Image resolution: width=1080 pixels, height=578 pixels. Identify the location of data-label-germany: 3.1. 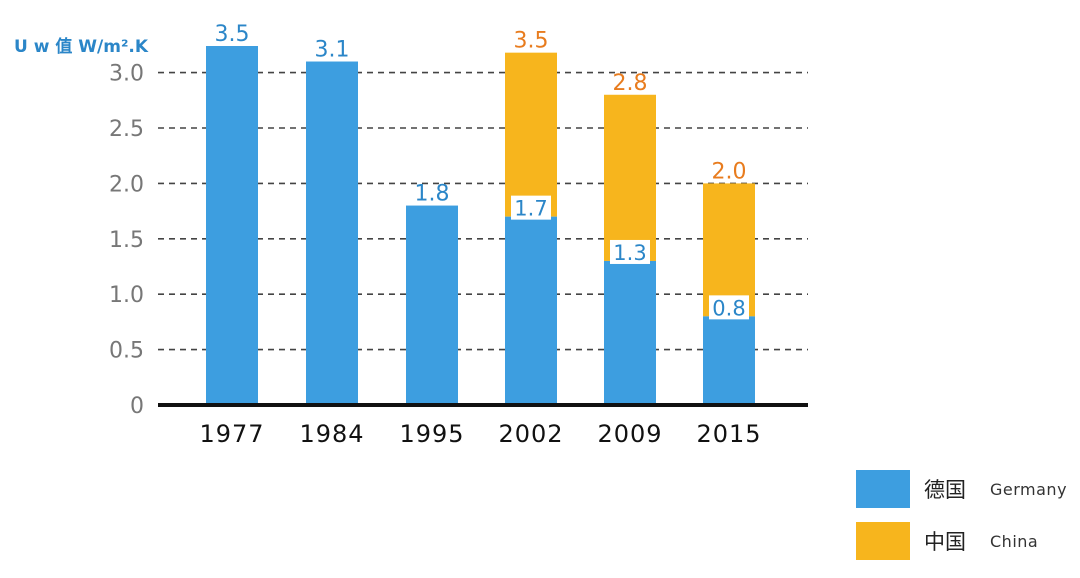
(332, 50).